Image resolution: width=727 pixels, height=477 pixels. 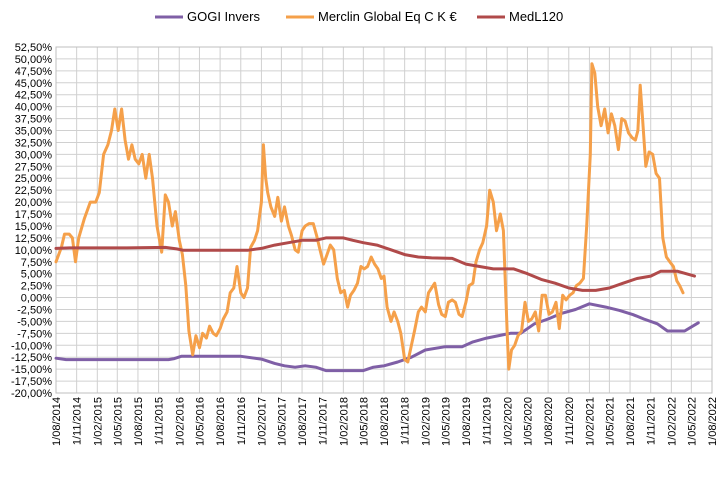 What do you see at coordinates (31, 358) in the screenshot?
I see `y-tick-label: -12,50%` at bounding box center [31, 358].